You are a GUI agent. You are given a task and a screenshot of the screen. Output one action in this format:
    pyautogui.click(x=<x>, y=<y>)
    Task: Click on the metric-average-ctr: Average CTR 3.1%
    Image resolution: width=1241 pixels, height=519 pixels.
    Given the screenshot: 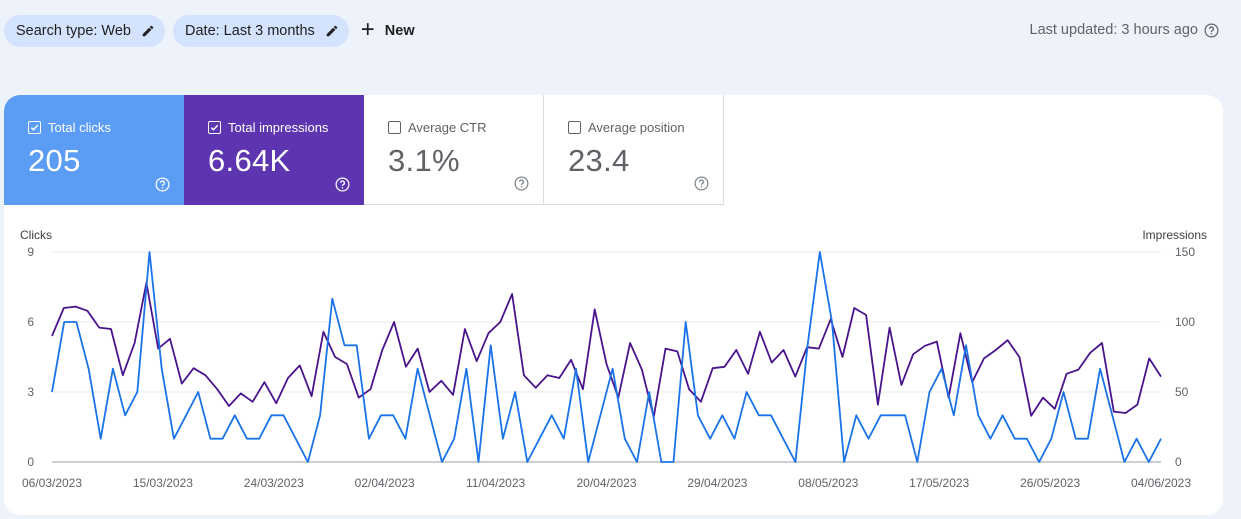 What is the action you would take?
    pyautogui.click(x=454, y=150)
    